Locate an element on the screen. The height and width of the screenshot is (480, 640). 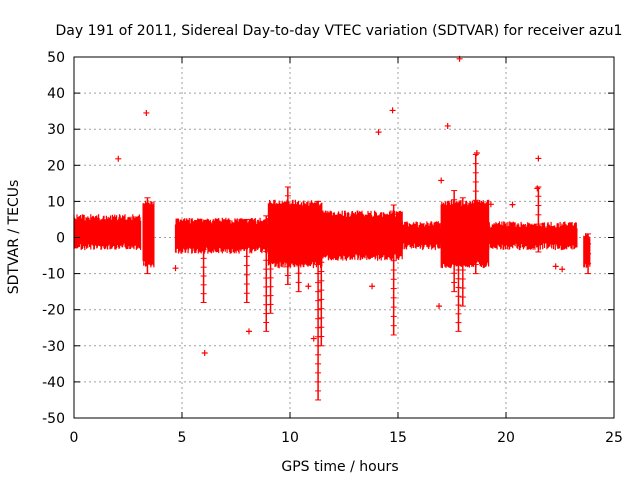
y-tick-label: -30 is located at coordinates (53, 347).